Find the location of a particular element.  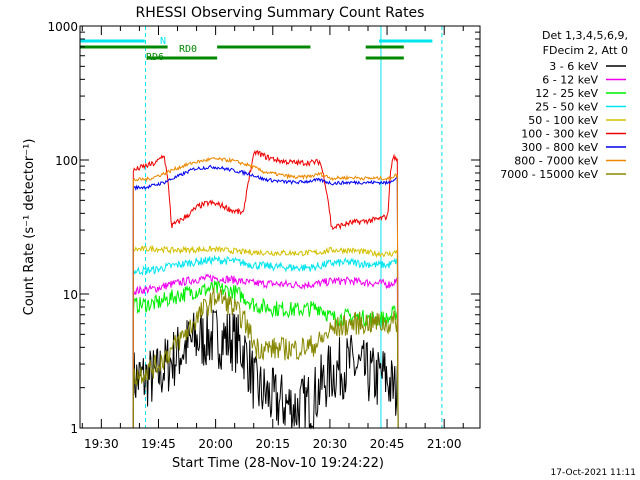

legend-header-line: FDecim 2, Att 0 is located at coordinates (585, 50).